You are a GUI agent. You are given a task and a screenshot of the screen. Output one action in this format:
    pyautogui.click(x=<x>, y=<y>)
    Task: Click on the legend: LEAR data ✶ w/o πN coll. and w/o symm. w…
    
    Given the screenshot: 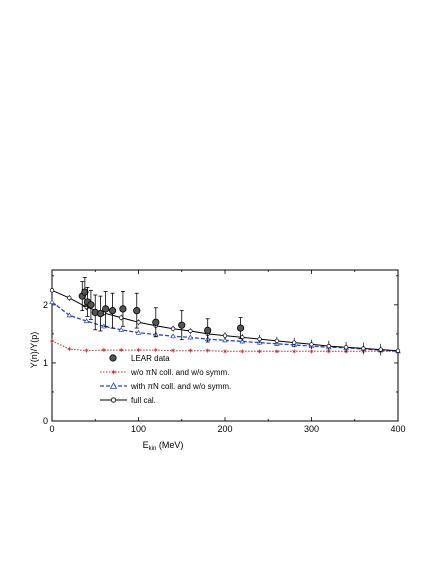 What is the action you would take?
    pyautogui.click(x=165, y=379)
    